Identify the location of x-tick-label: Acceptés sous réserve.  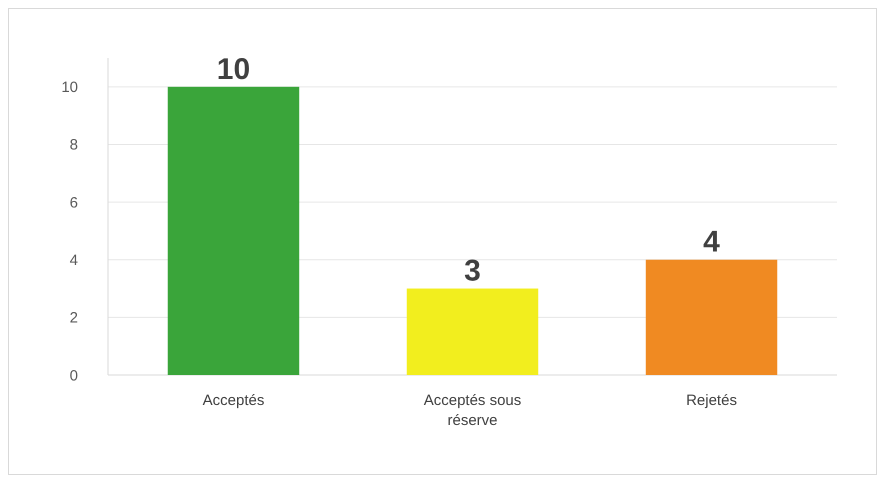
(473, 410).